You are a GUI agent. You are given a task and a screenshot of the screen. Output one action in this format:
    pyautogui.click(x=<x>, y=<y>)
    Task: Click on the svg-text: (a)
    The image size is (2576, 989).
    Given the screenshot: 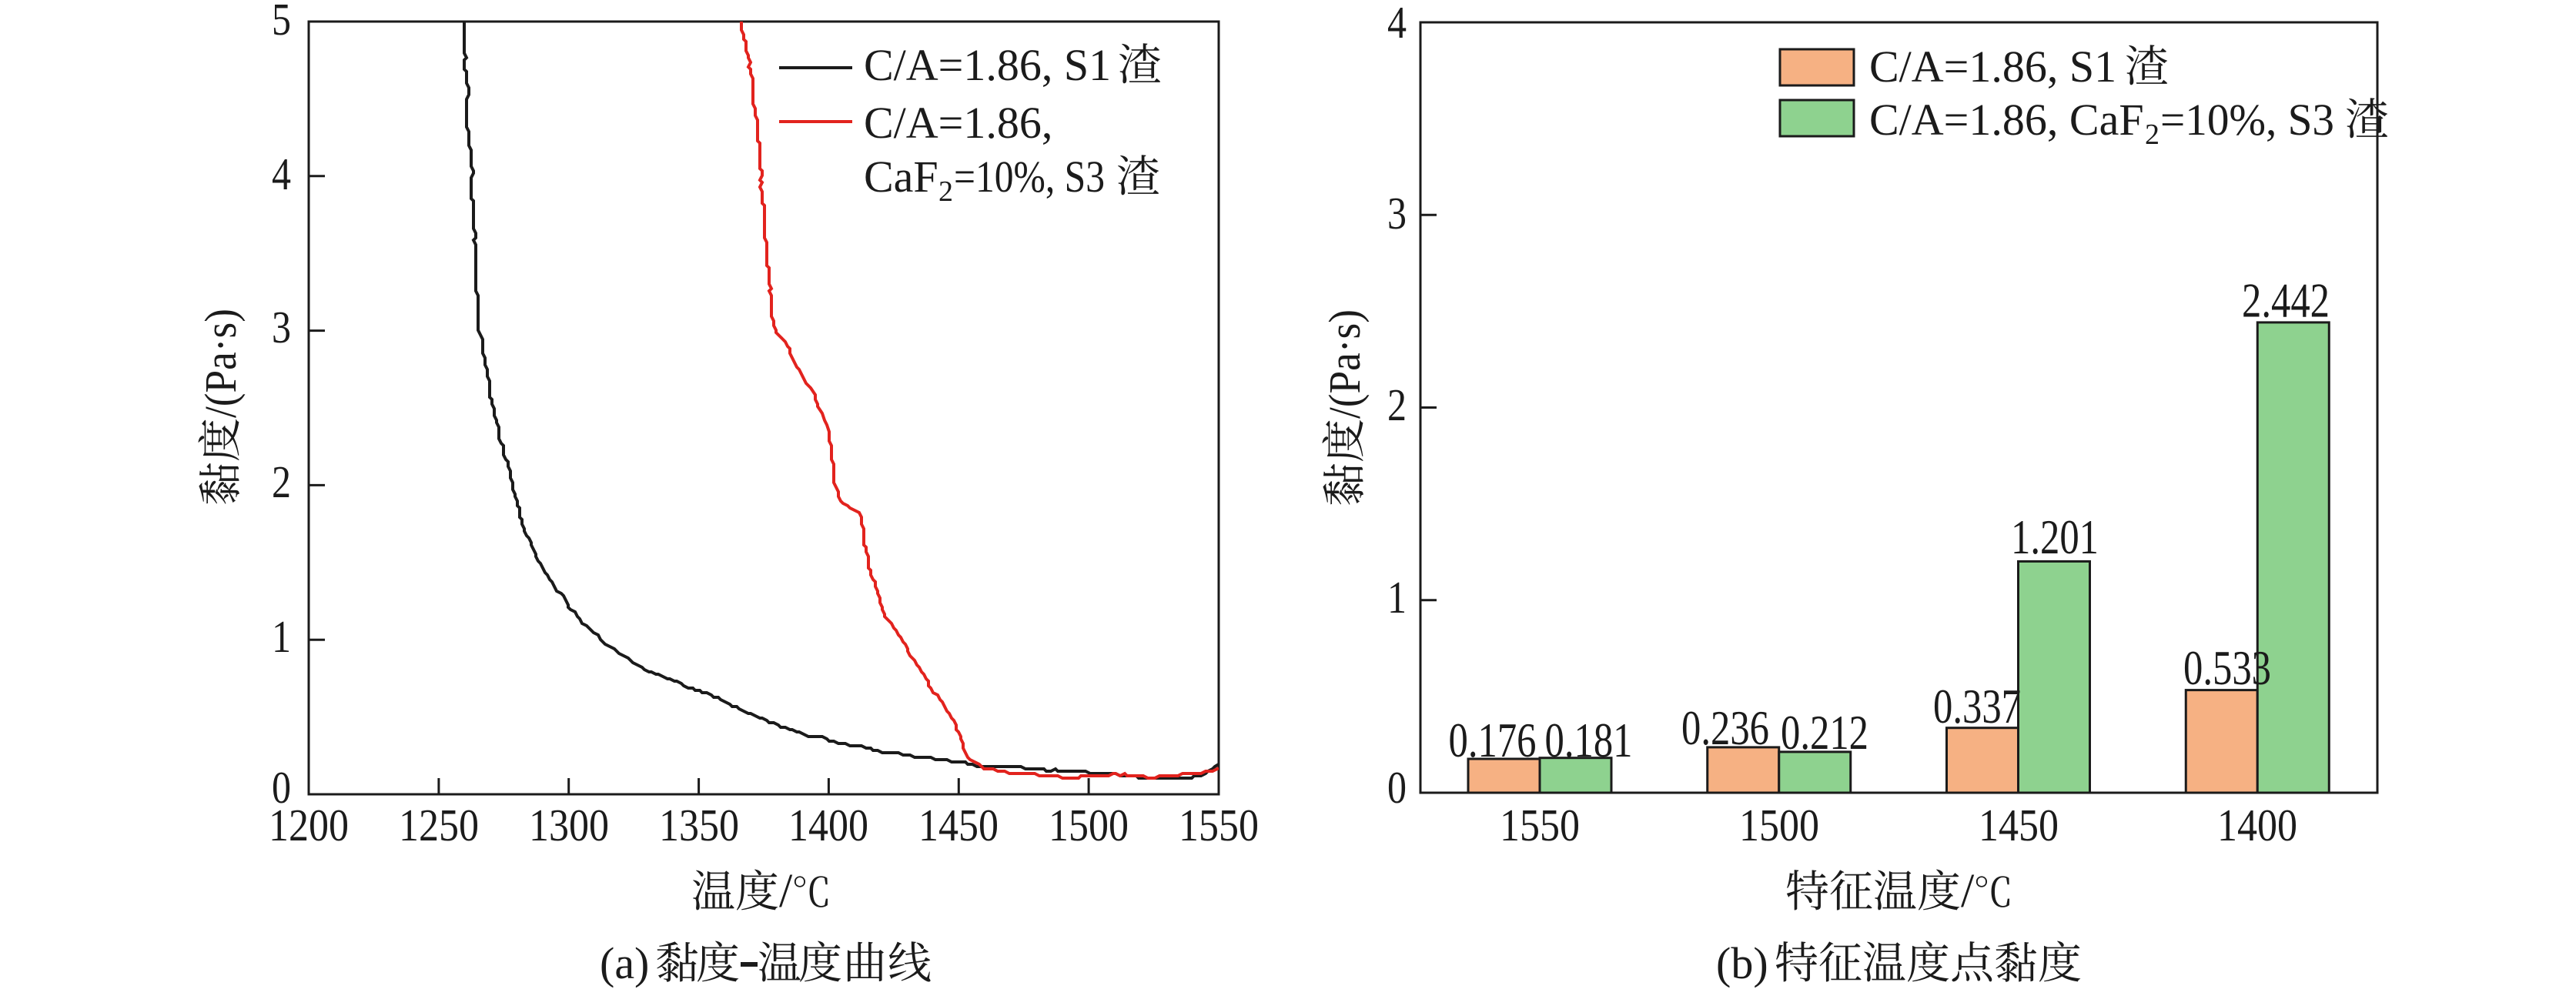 What is the action you would take?
    pyautogui.click(x=625, y=963)
    